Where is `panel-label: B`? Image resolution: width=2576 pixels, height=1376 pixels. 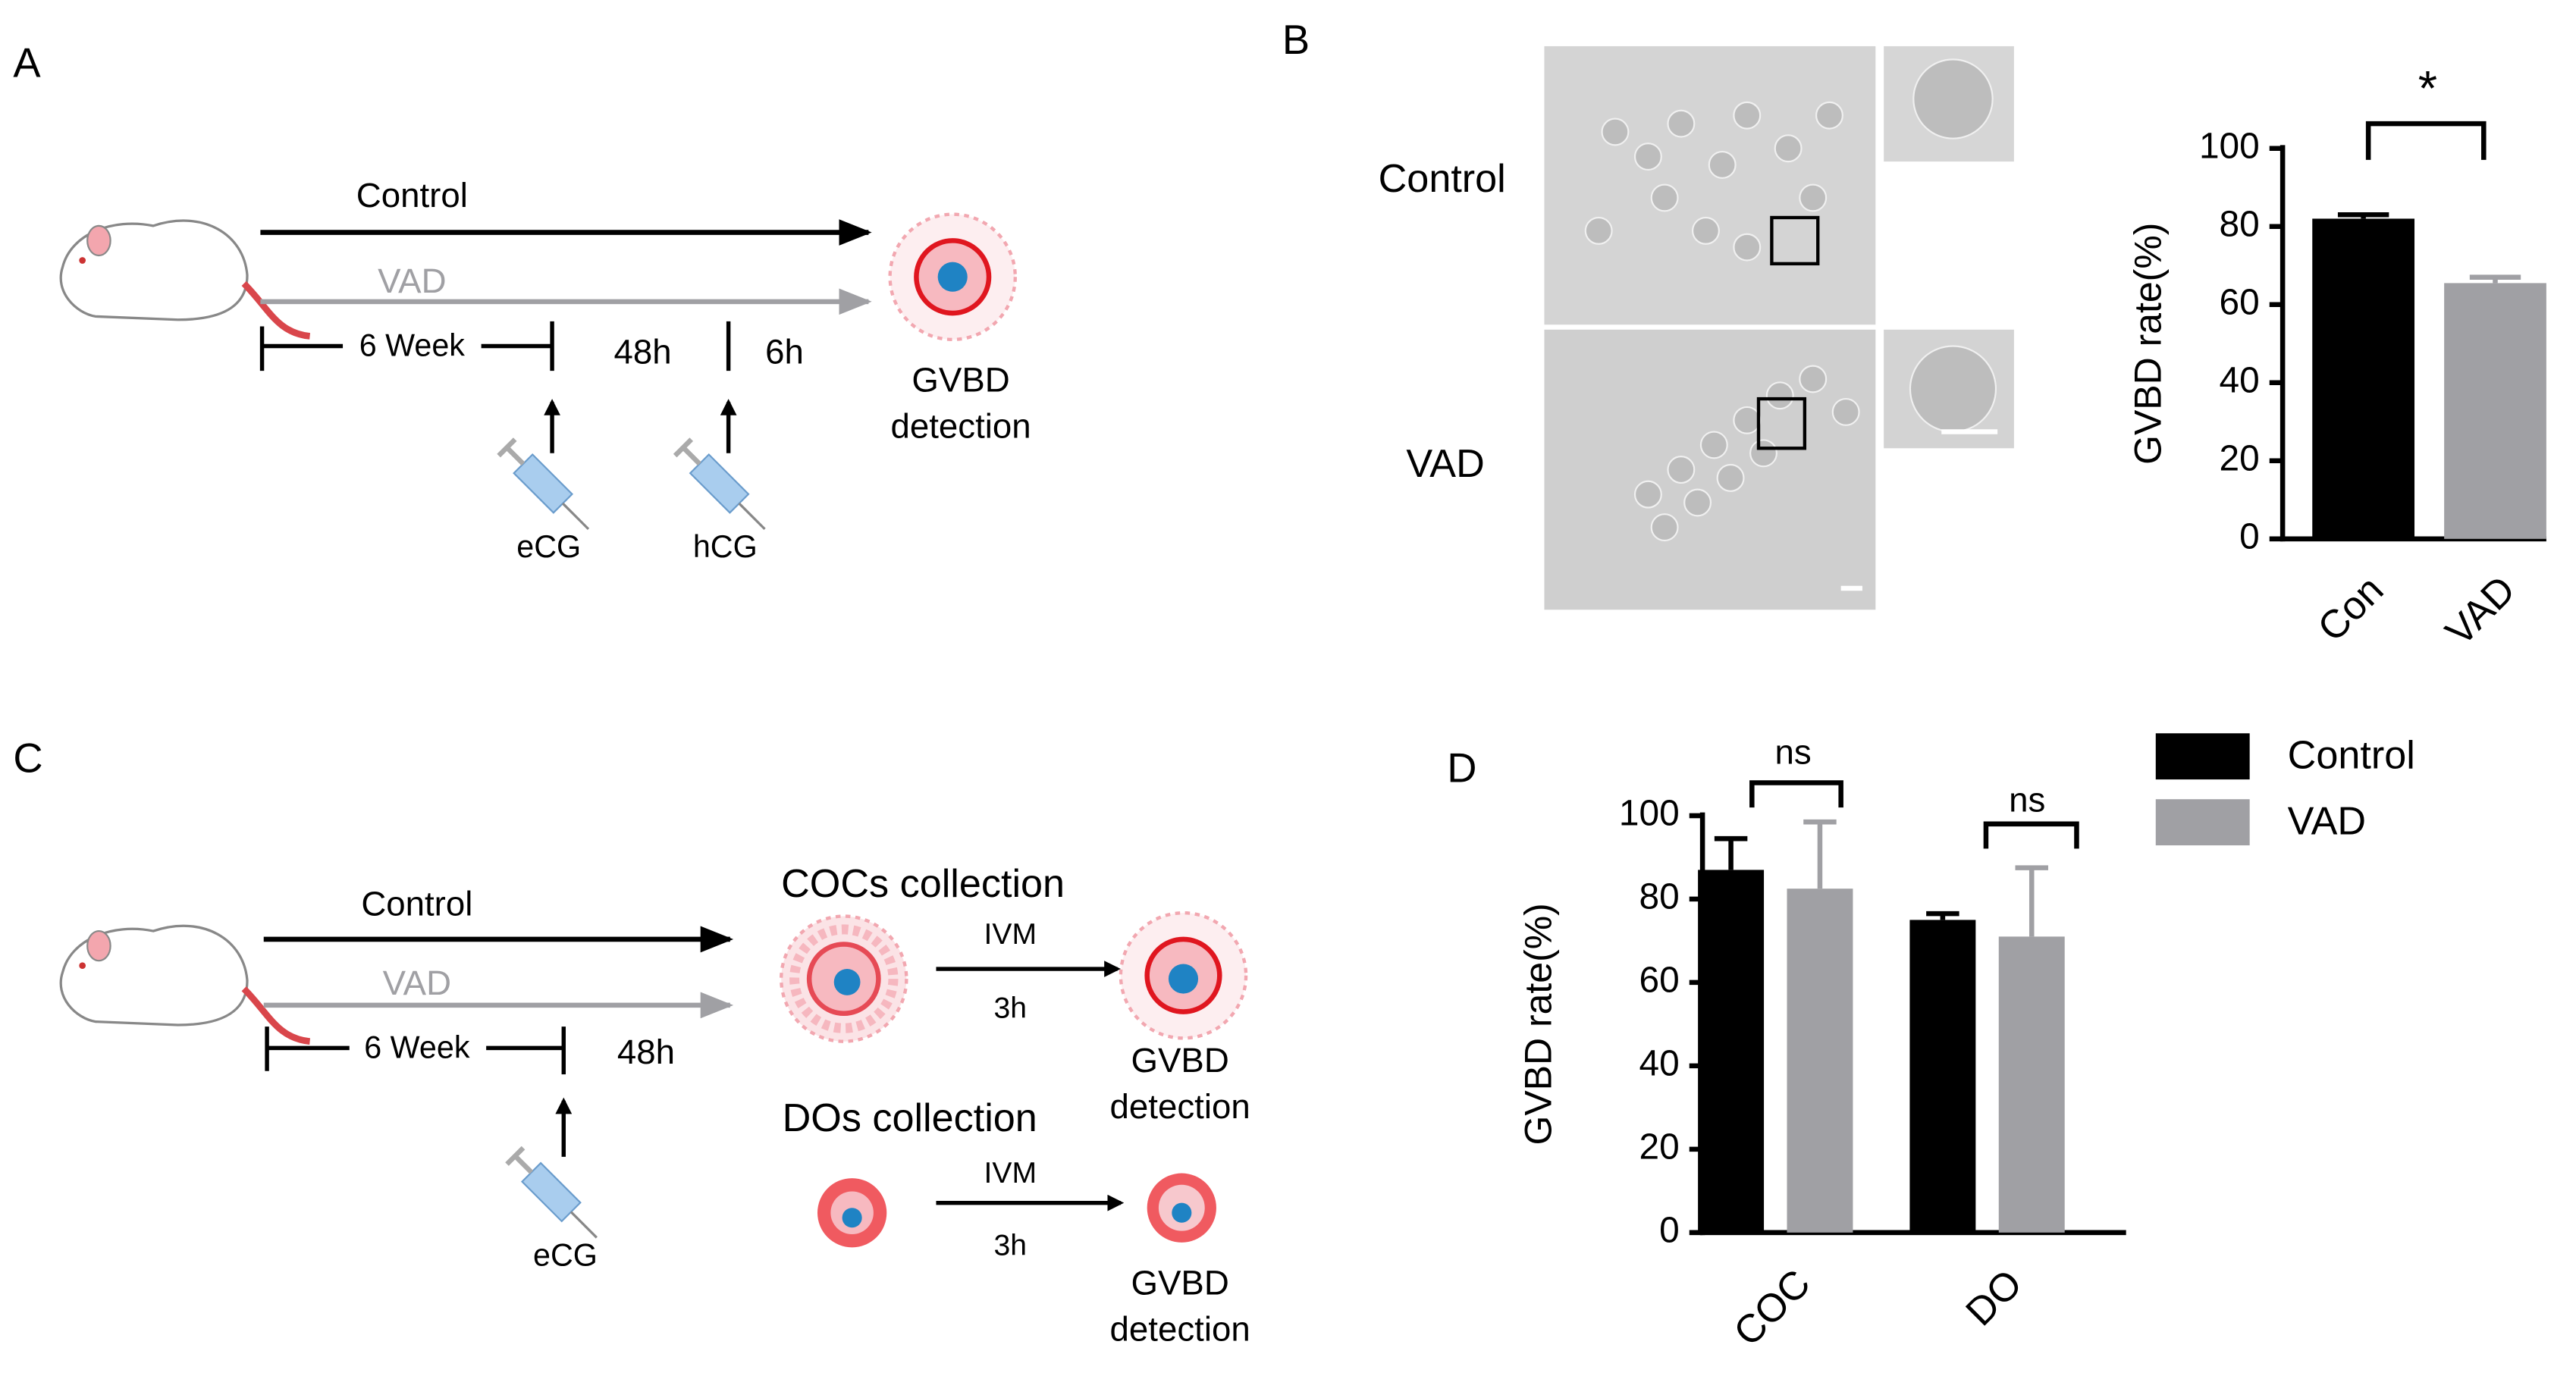 panel-label: B is located at coordinates (1296, 40).